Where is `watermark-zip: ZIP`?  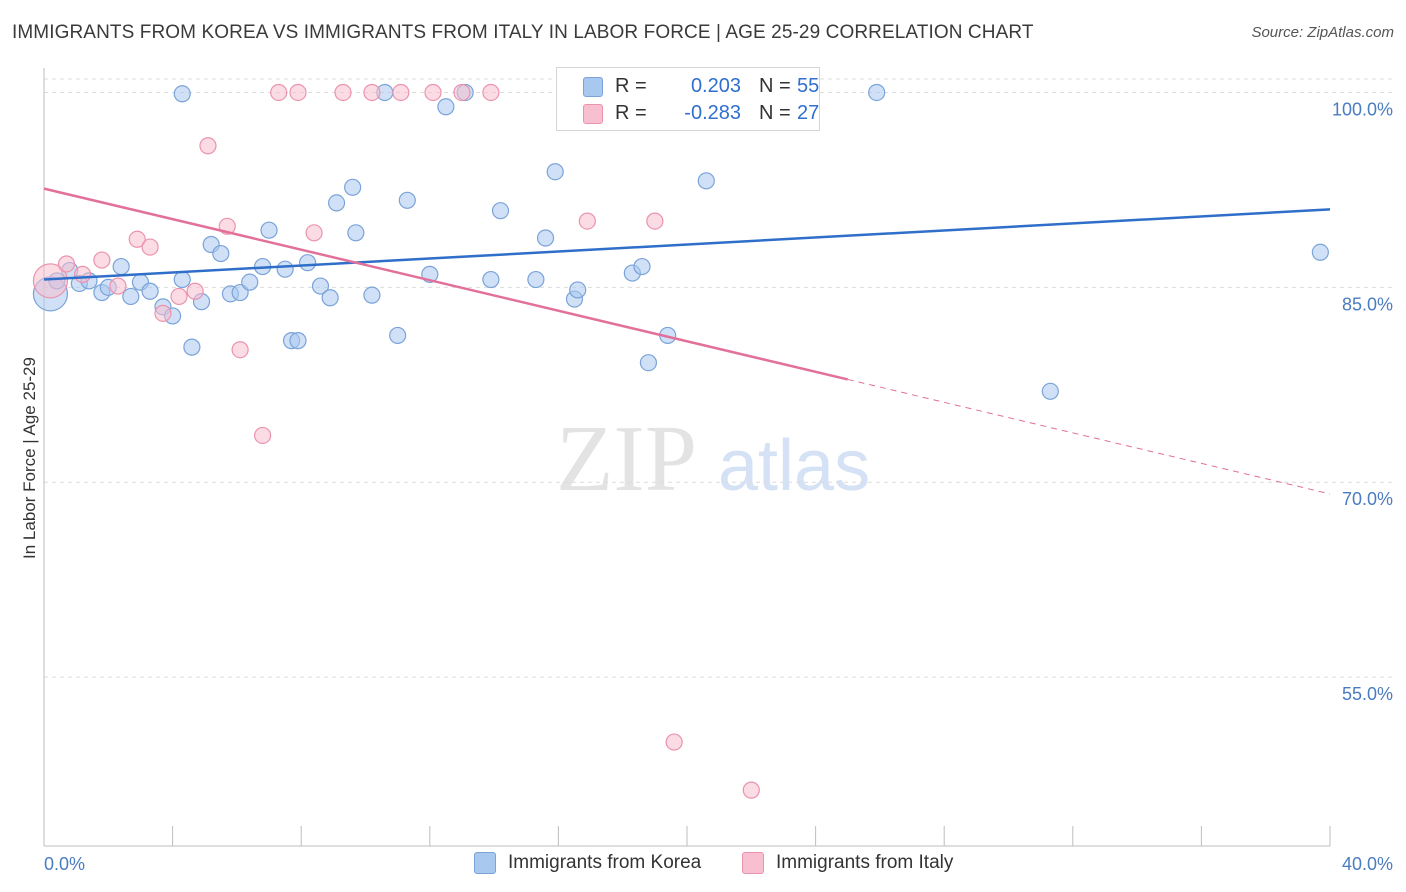 watermark-zip: ZIP is located at coordinates (626, 459).